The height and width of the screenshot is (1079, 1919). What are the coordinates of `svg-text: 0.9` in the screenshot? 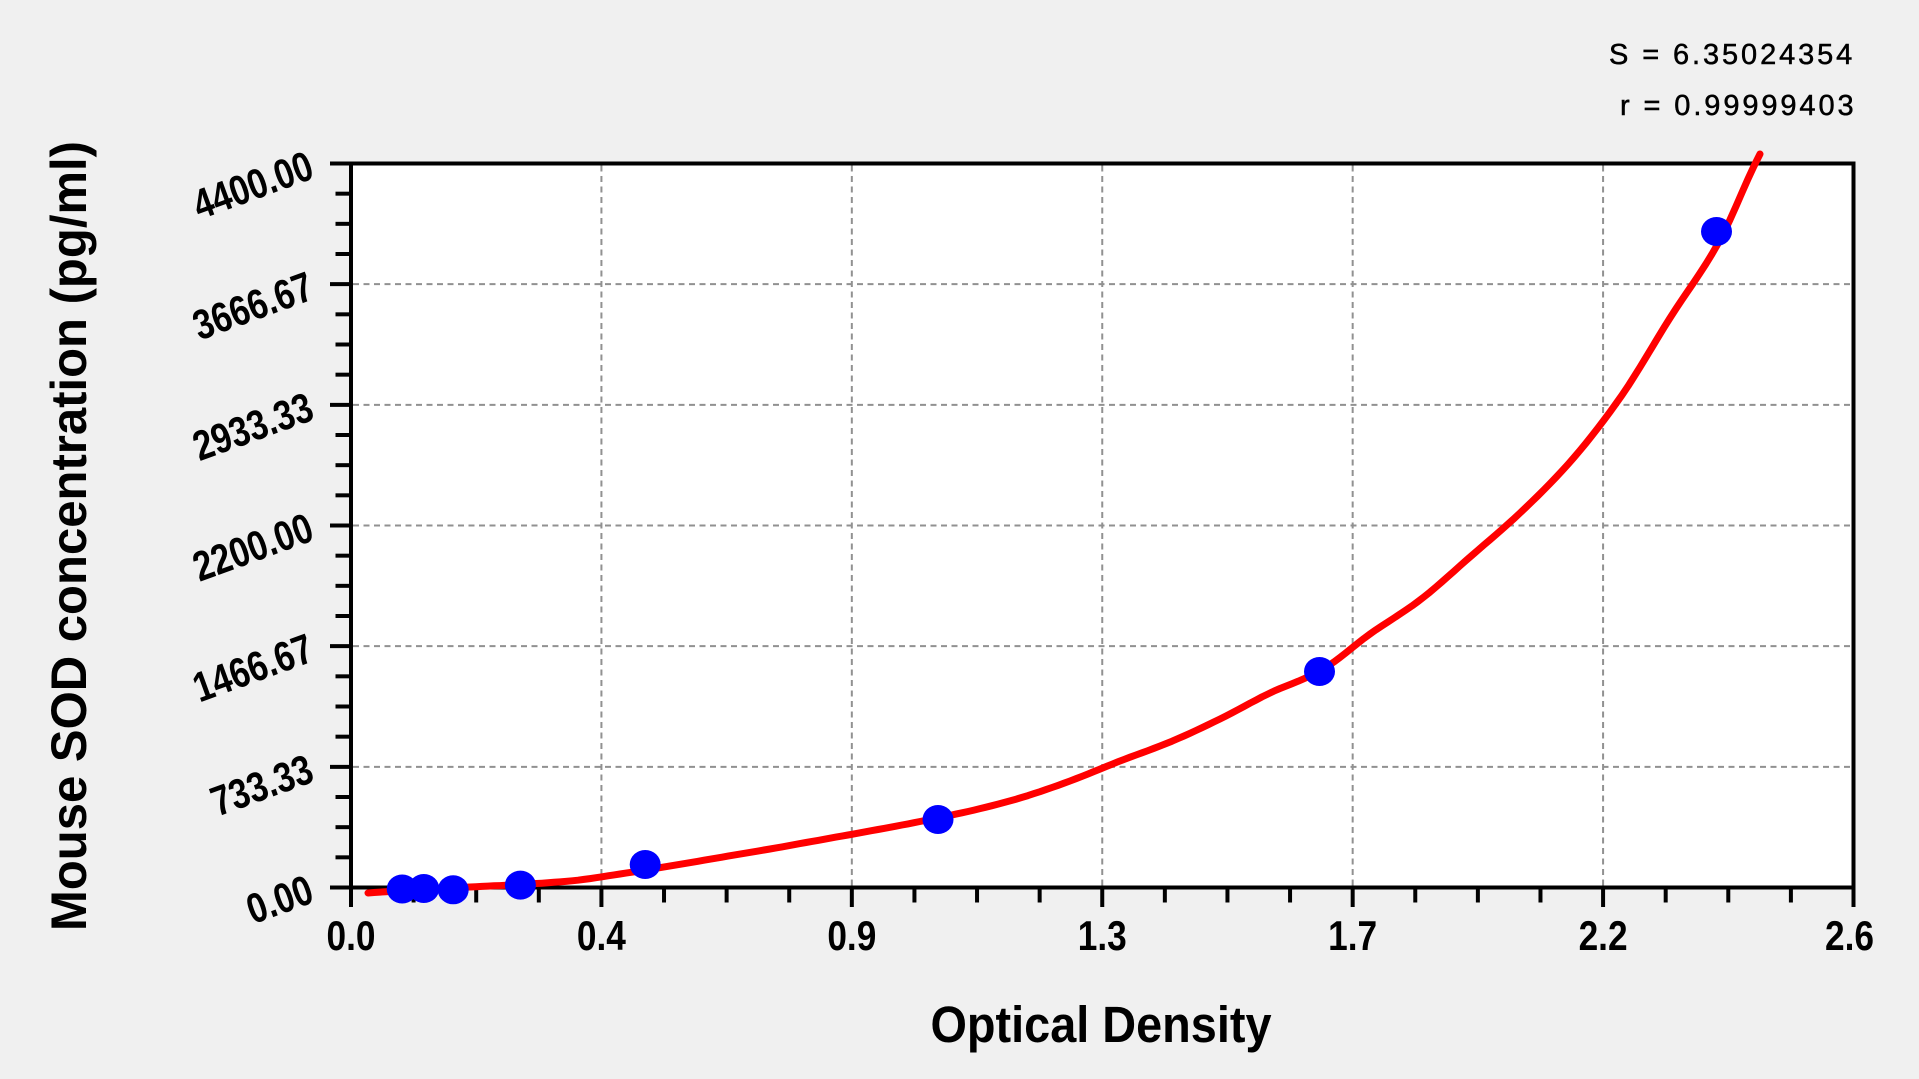 It's located at (851, 935).